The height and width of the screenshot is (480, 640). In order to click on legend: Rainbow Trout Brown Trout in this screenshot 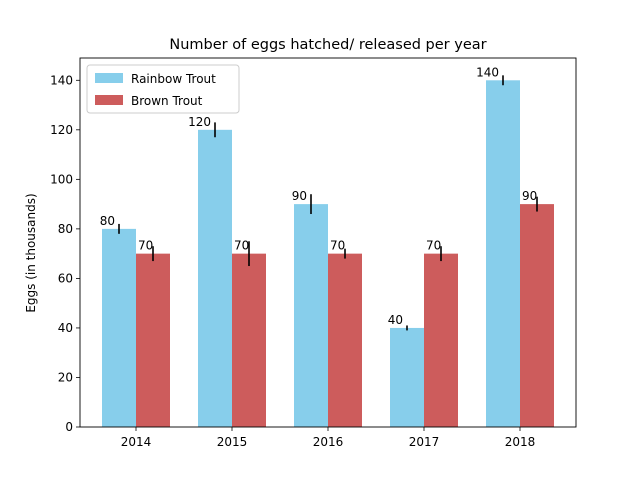, I will do `click(163, 89)`.